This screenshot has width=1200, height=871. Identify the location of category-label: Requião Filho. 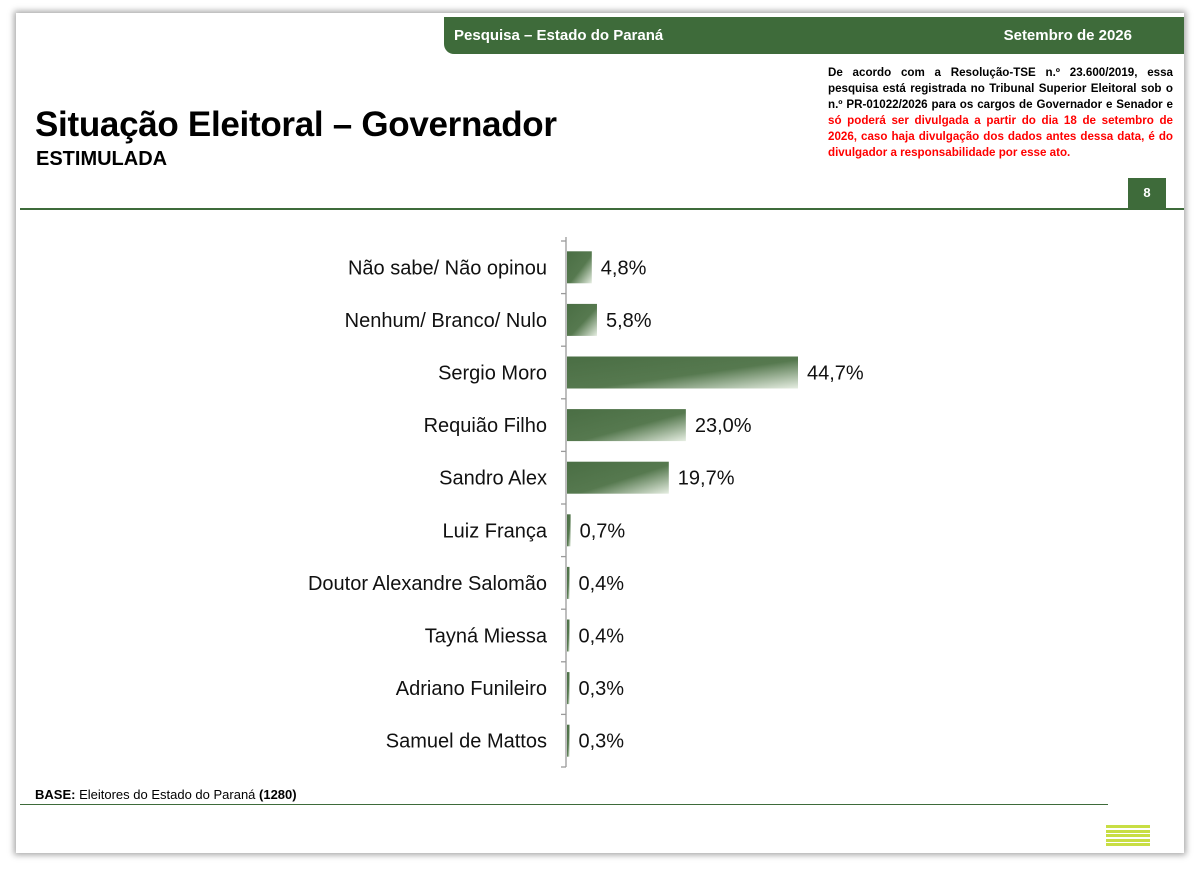
(485, 426).